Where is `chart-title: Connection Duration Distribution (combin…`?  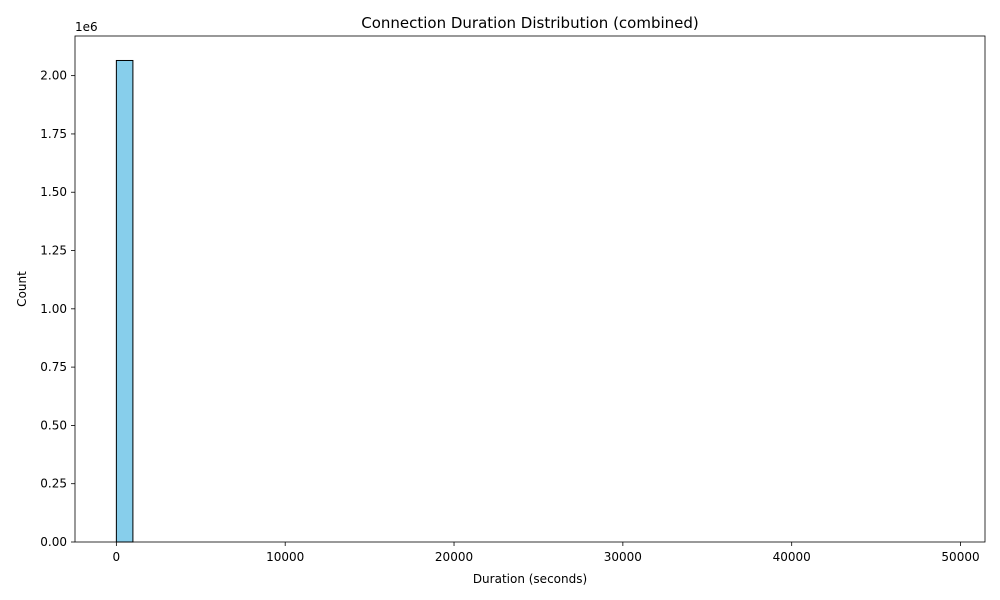
chart-title: Connection Duration Distribution (combin… is located at coordinates (530, 23).